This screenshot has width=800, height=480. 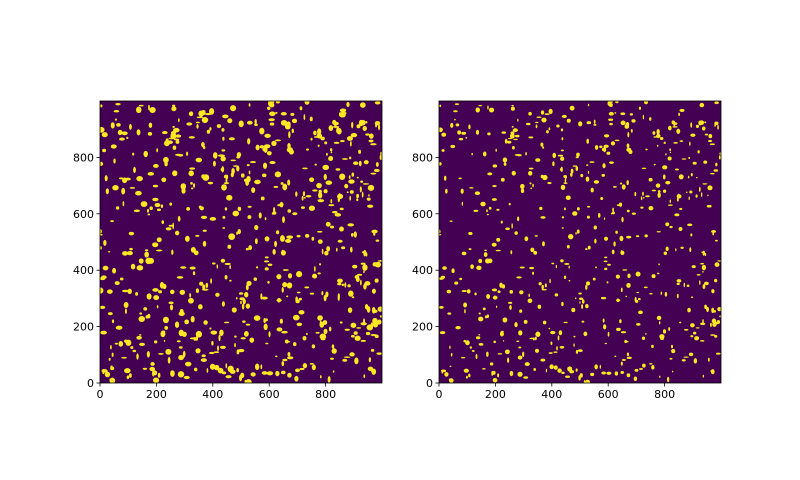 I want to click on x-tick-label: 600, so click(x=269, y=394).